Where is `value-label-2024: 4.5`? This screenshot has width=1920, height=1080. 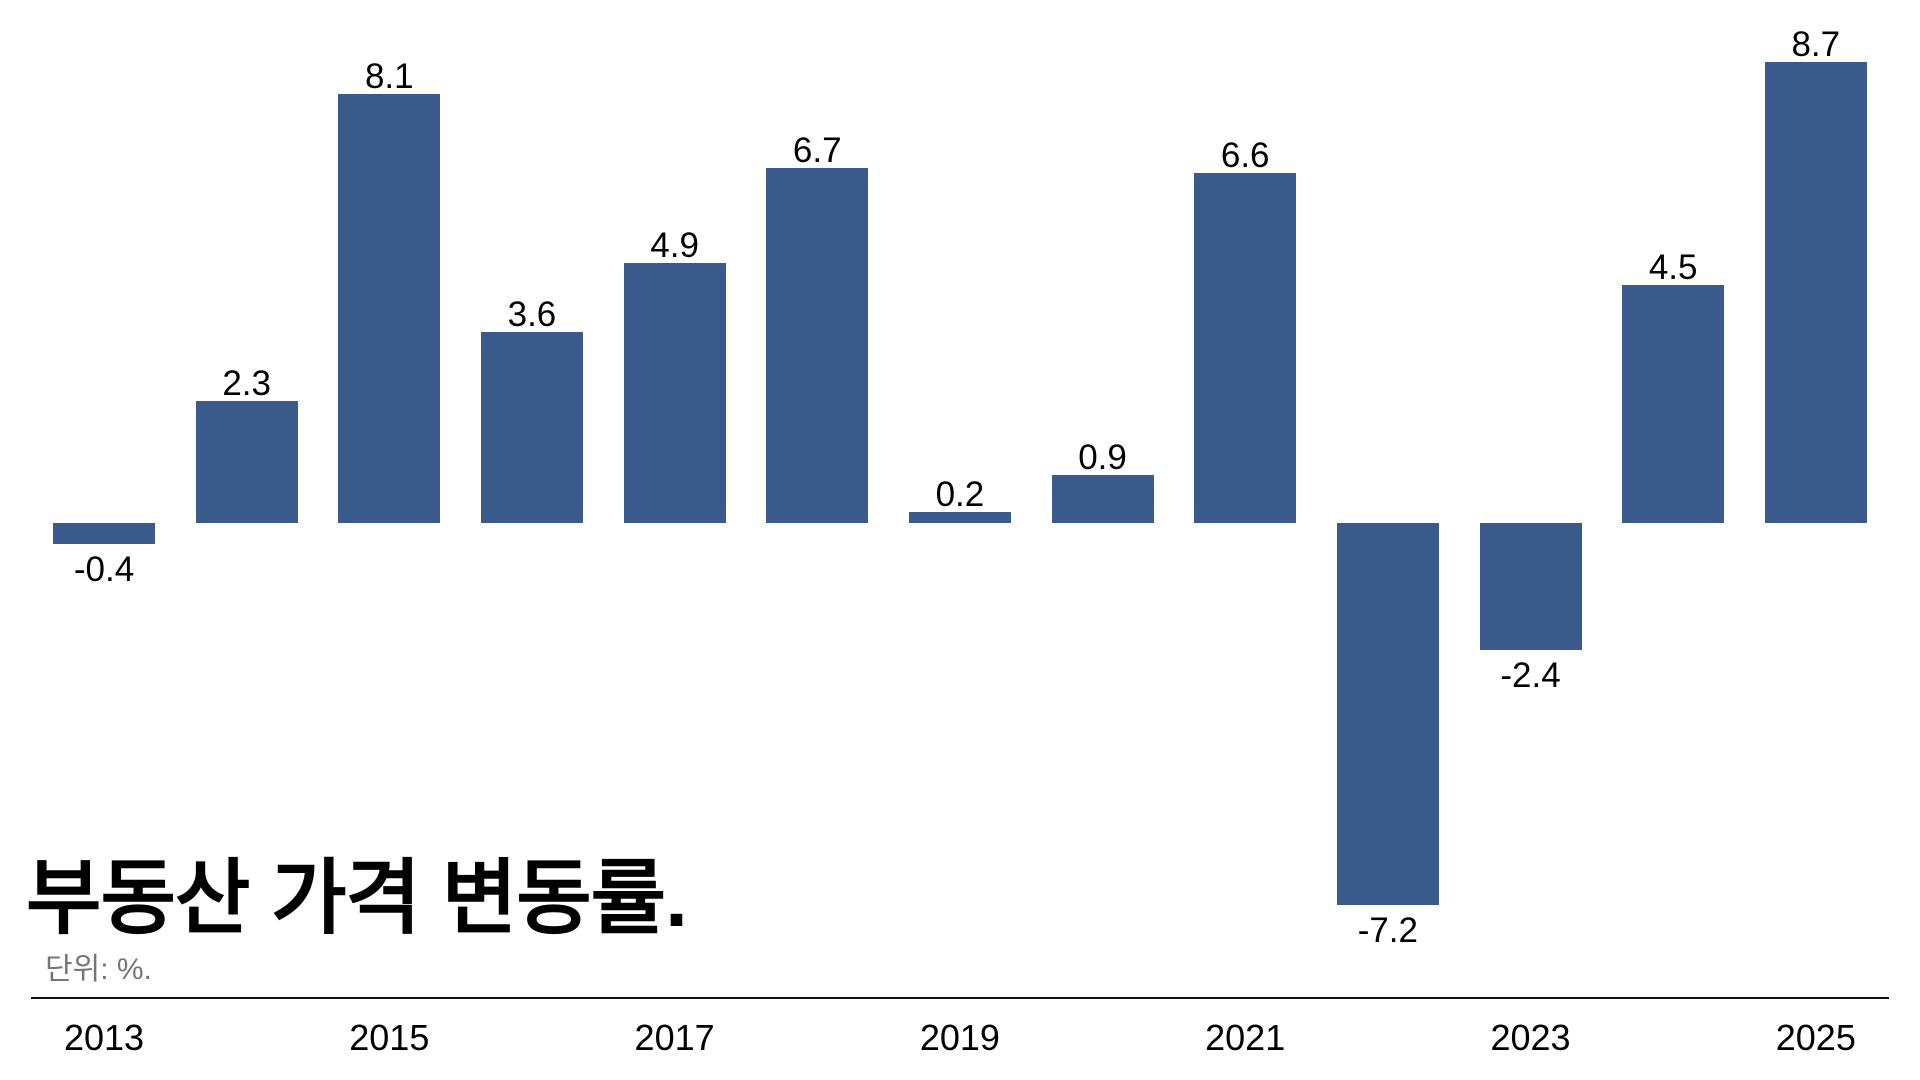 value-label-2024: 4.5 is located at coordinates (1673, 267).